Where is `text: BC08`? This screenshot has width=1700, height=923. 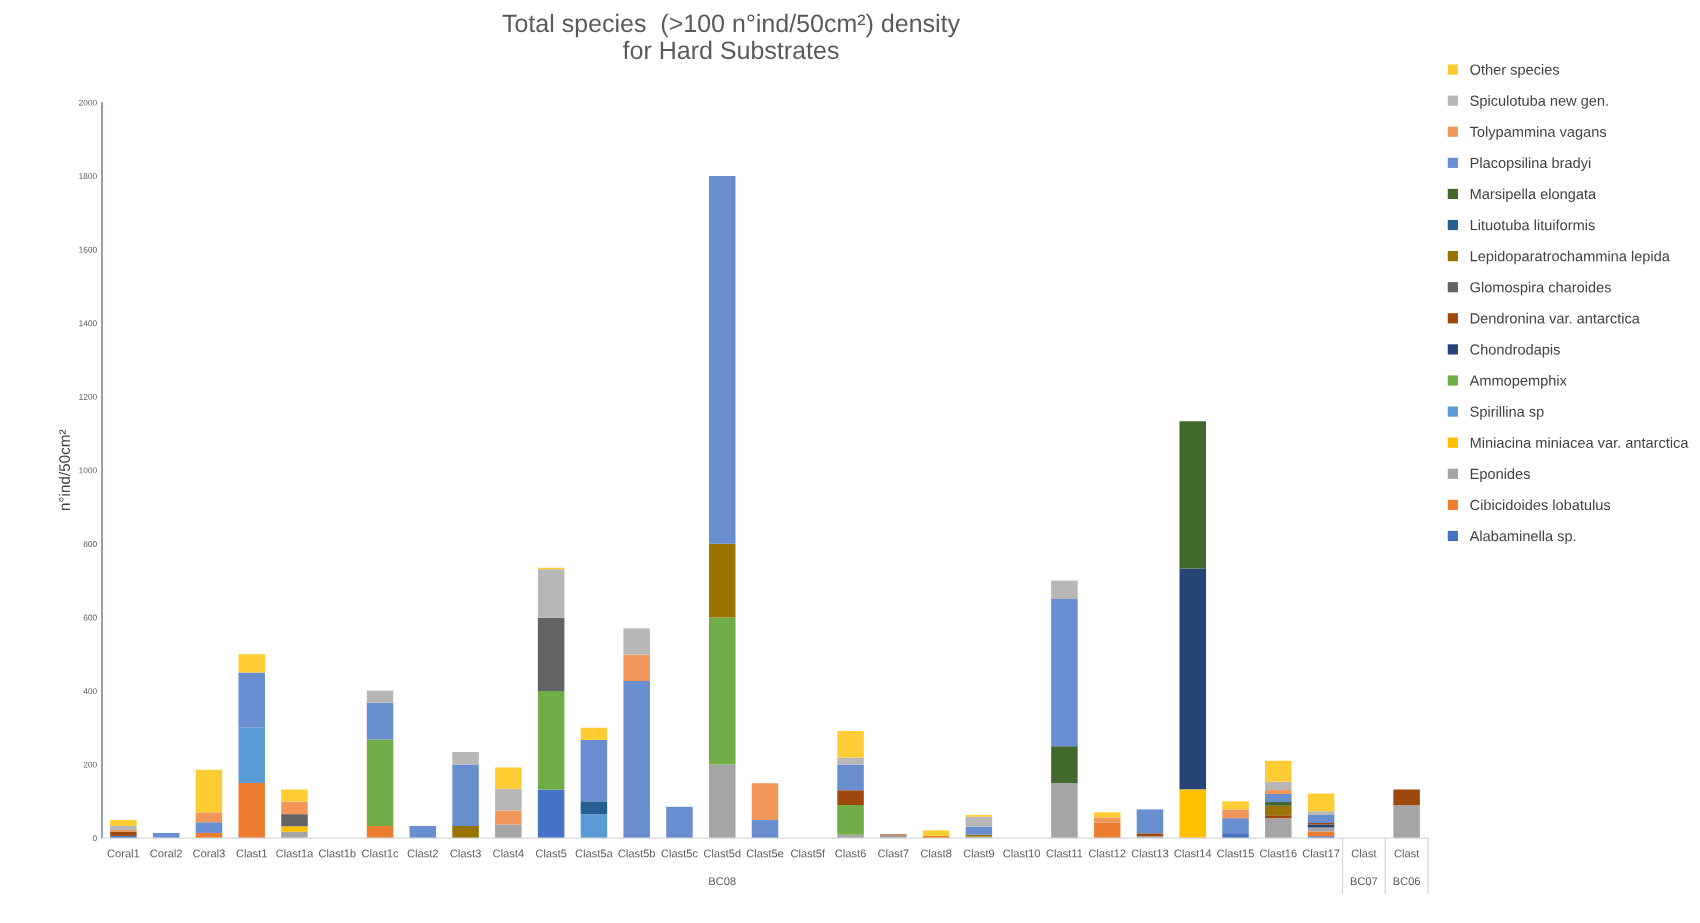
text: BC08 is located at coordinates (722, 881).